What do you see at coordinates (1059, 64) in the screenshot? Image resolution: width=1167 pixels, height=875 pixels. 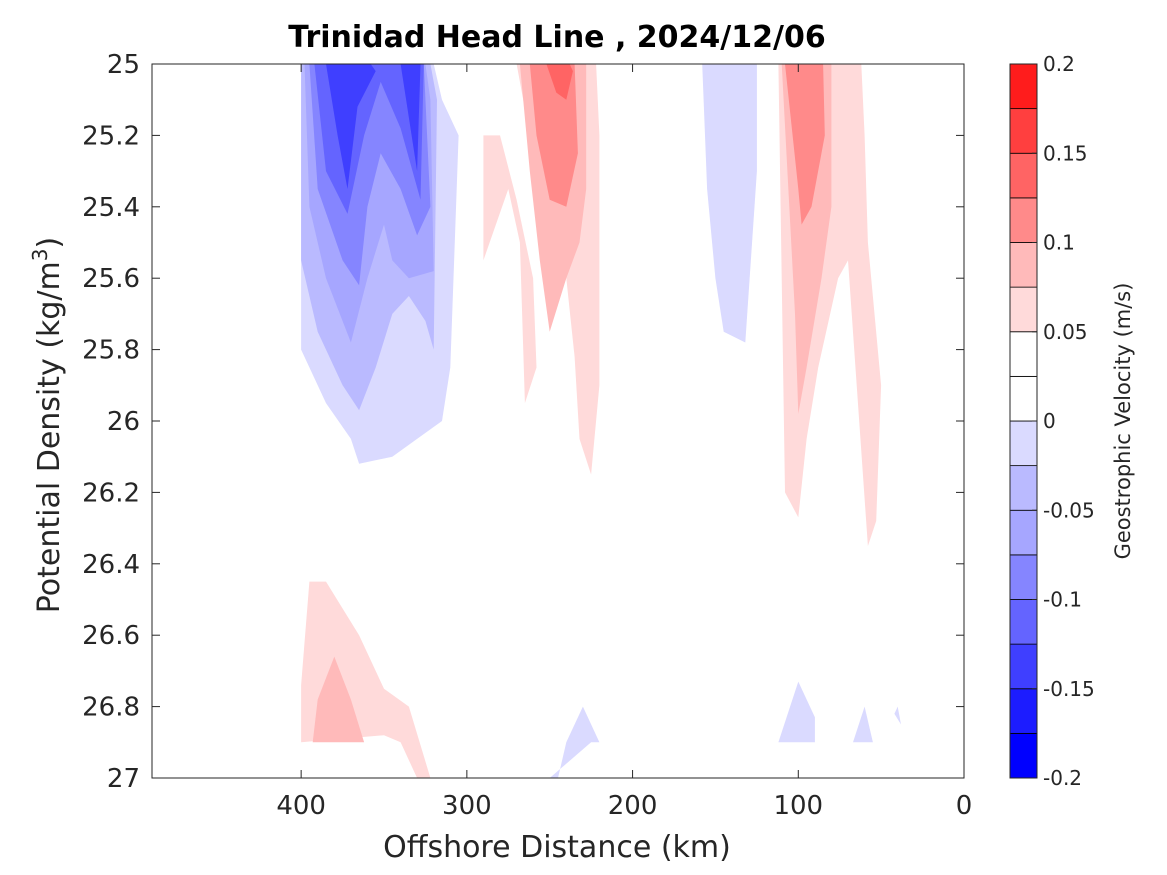 I see `colorbar-tick-label: 0.2` at bounding box center [1059, 64].